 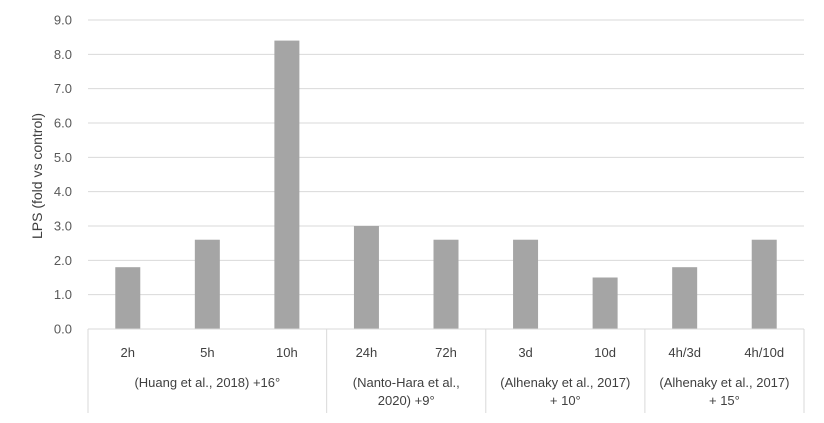 I want to click on x-tick-label: 24h, so click(x=367, y=352).